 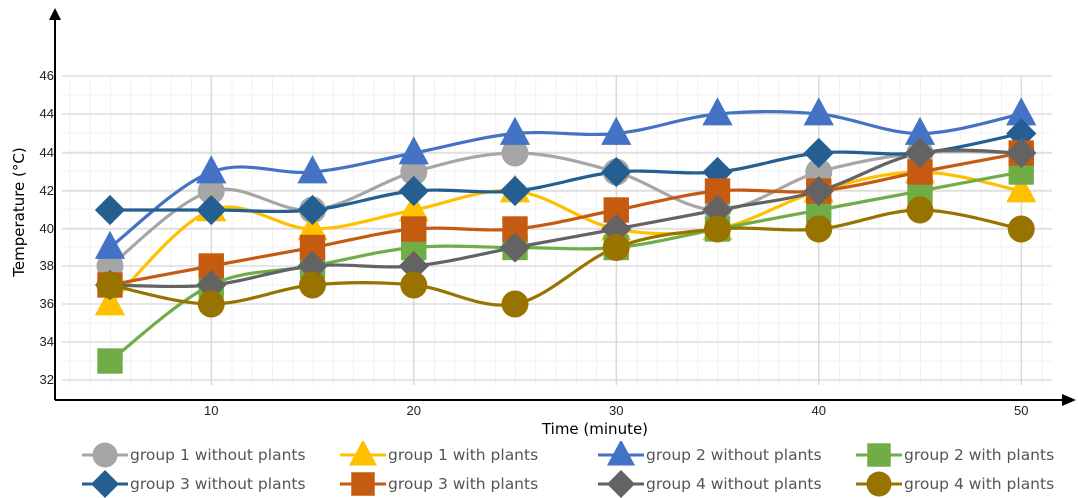 I want to click on x-tick-label: 20, so click(x=414, y=410).